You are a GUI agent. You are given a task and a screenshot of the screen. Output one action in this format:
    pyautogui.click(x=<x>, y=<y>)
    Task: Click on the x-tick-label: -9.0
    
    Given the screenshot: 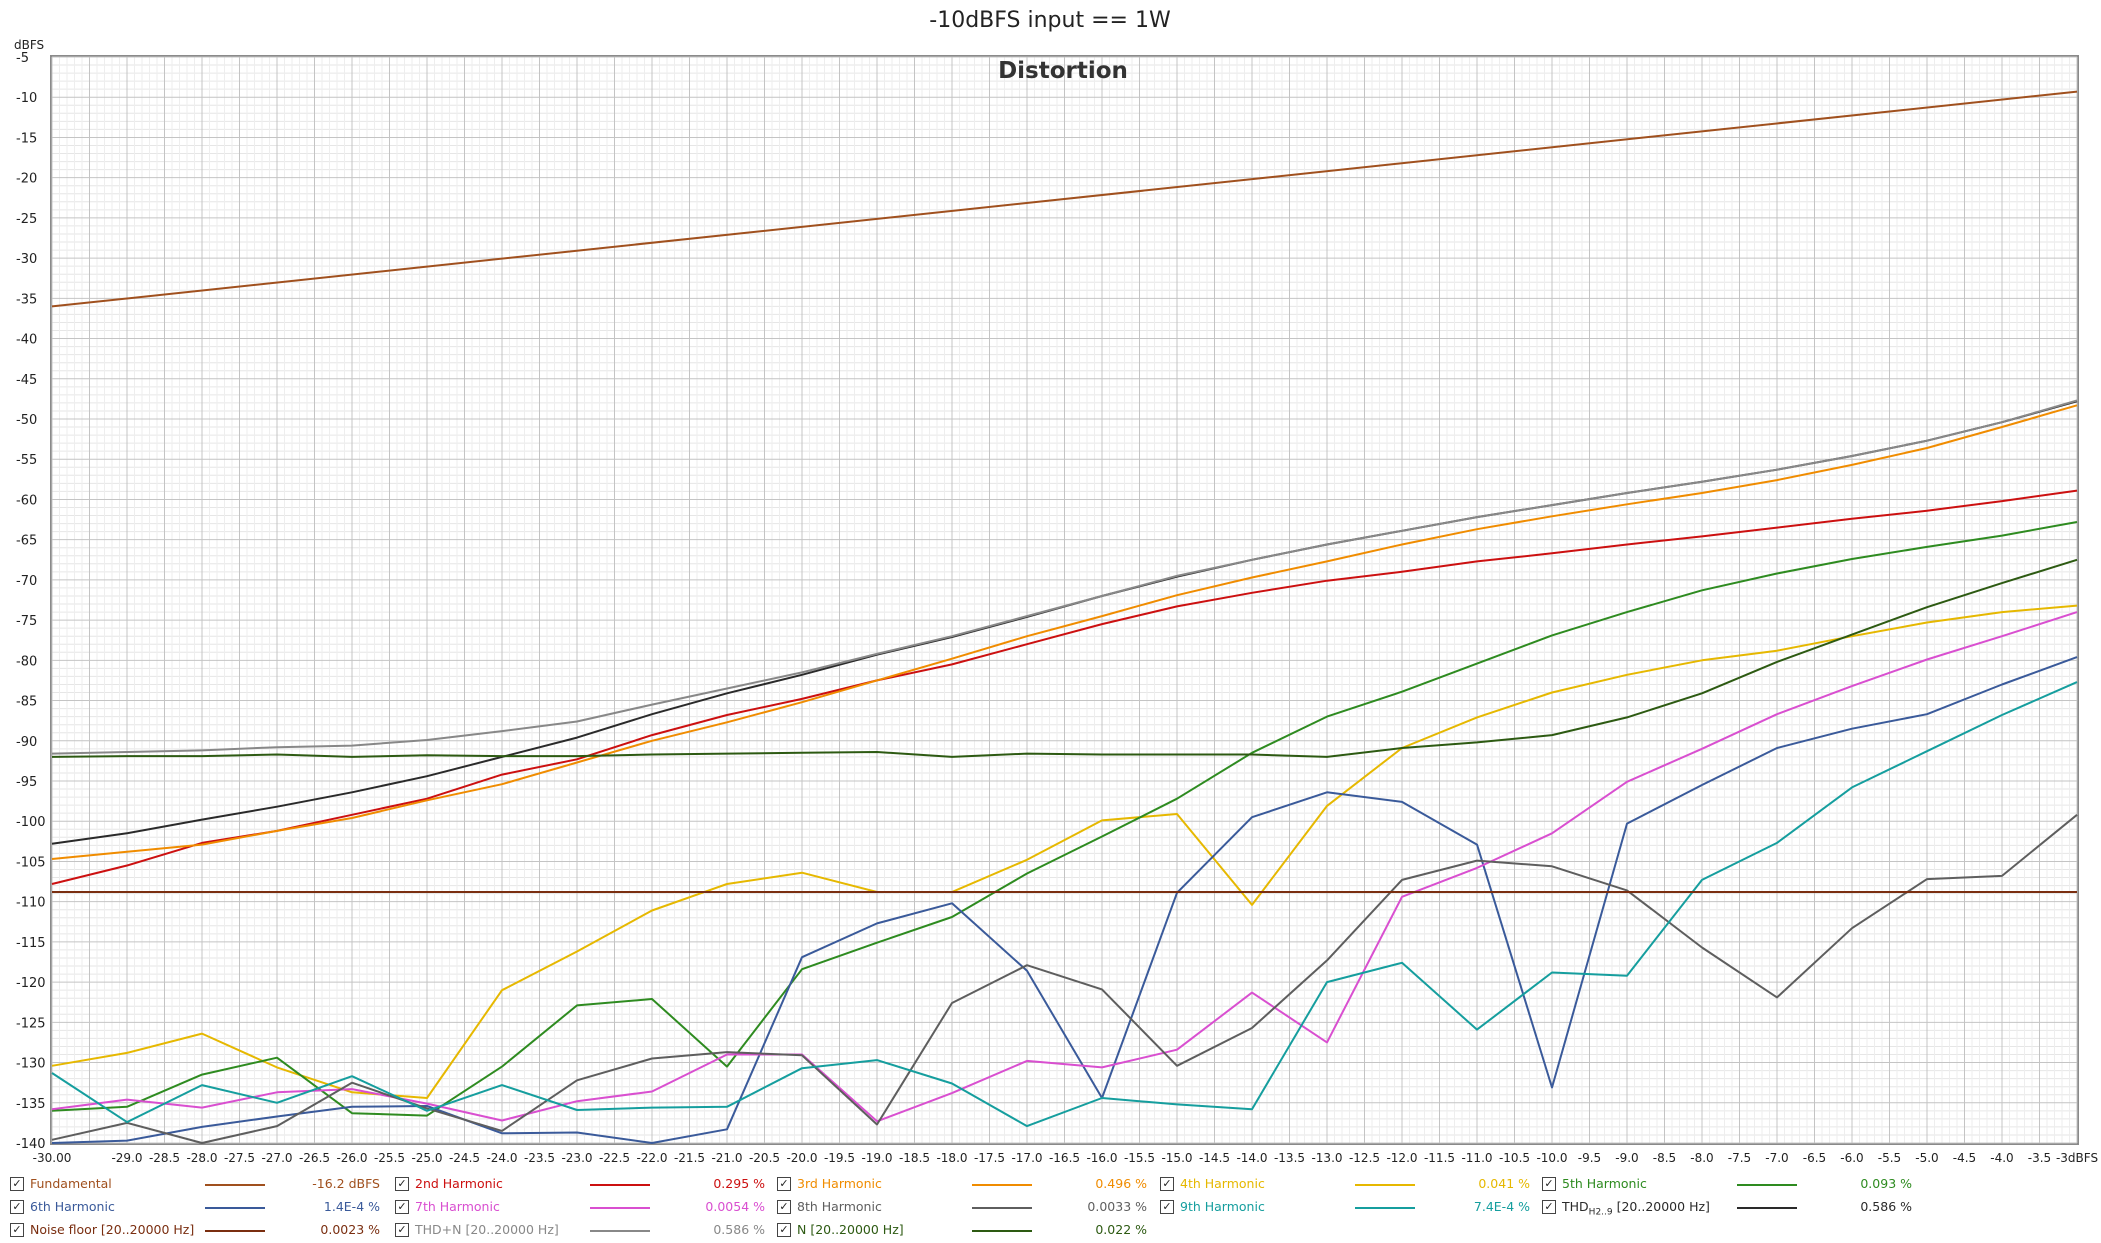 What is the action you would take?
    pyautogui.click(x=1626, y=1158)
    